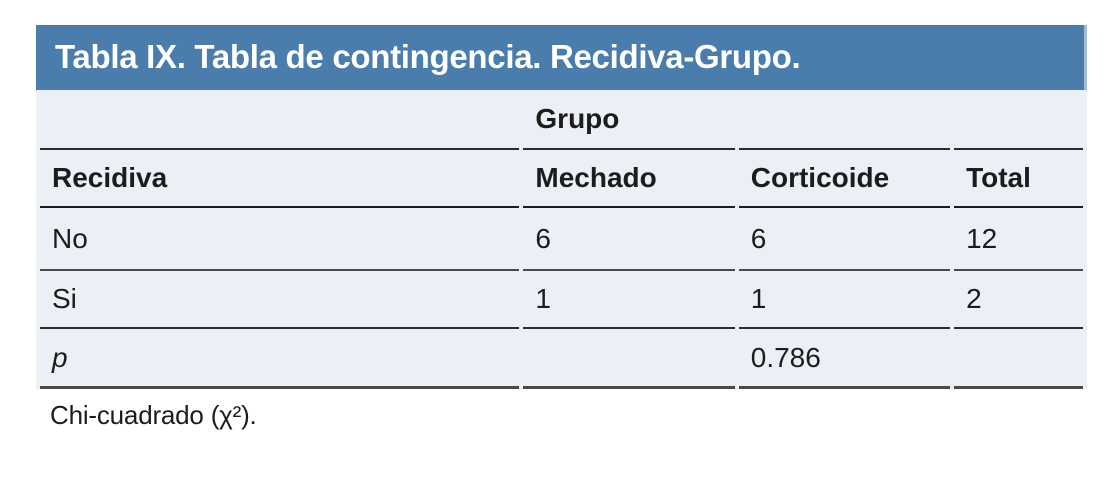 This screenshot has width=1117, height=483. Describe the element at coordinates (629, 179) in the screenshot. I see `column-header-mechado: Mechado` at that location.